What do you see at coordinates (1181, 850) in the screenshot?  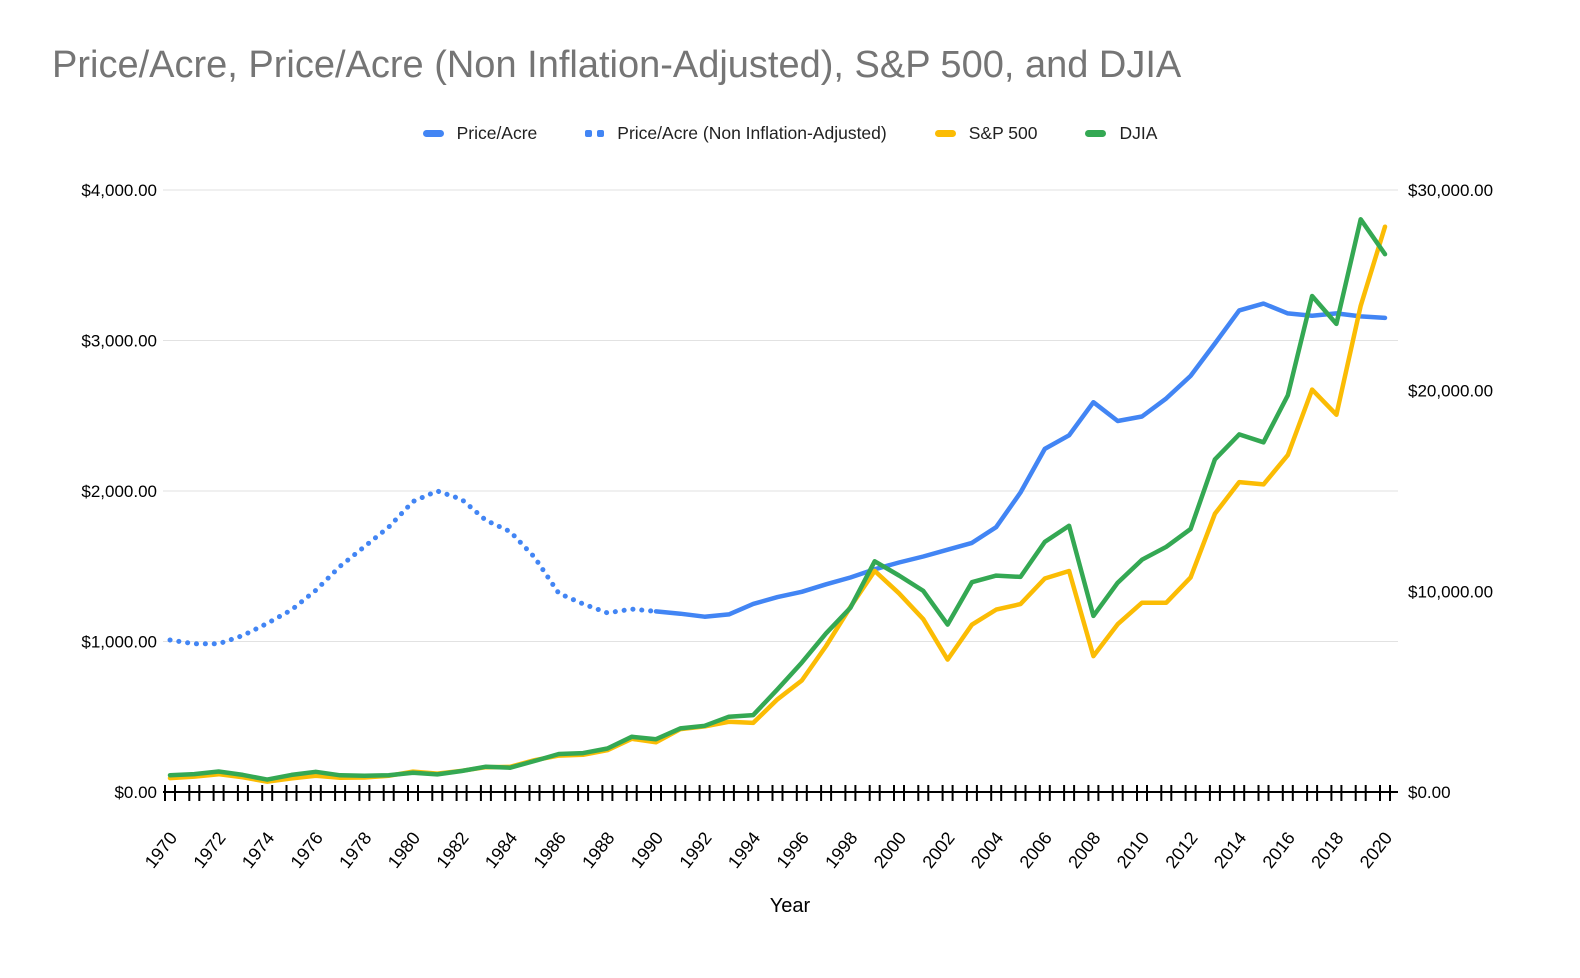 I see `x-axis-tick-label: 2012` at bounding box center [1181, 850].